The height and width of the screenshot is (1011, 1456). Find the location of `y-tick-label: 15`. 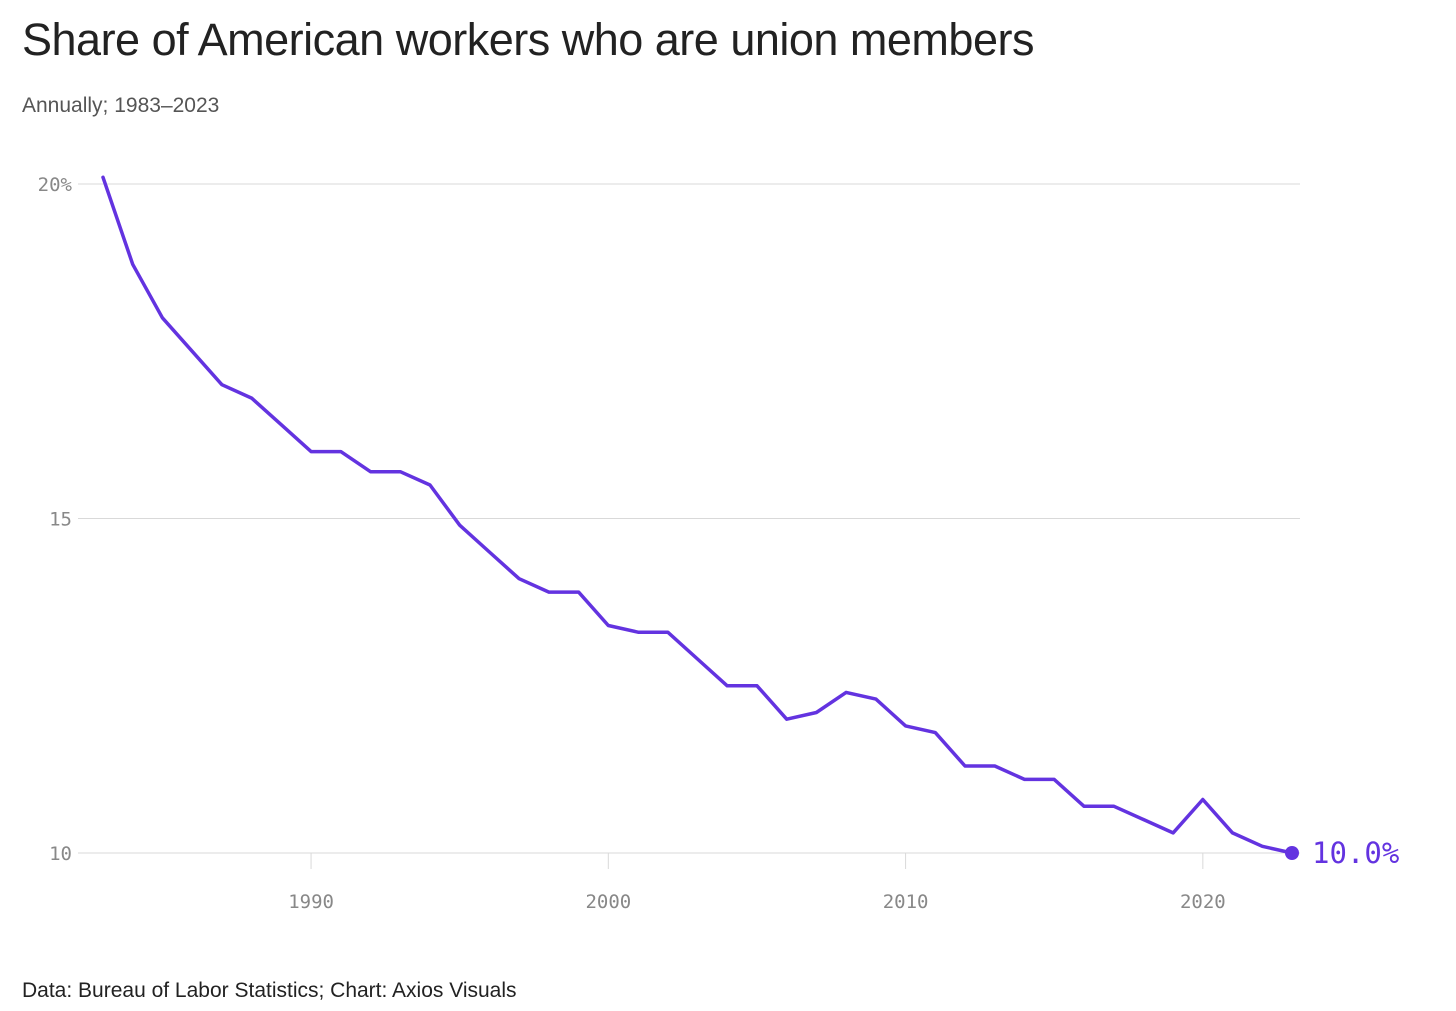

y-tick-label: 15 is located at coordinates (60, 520).